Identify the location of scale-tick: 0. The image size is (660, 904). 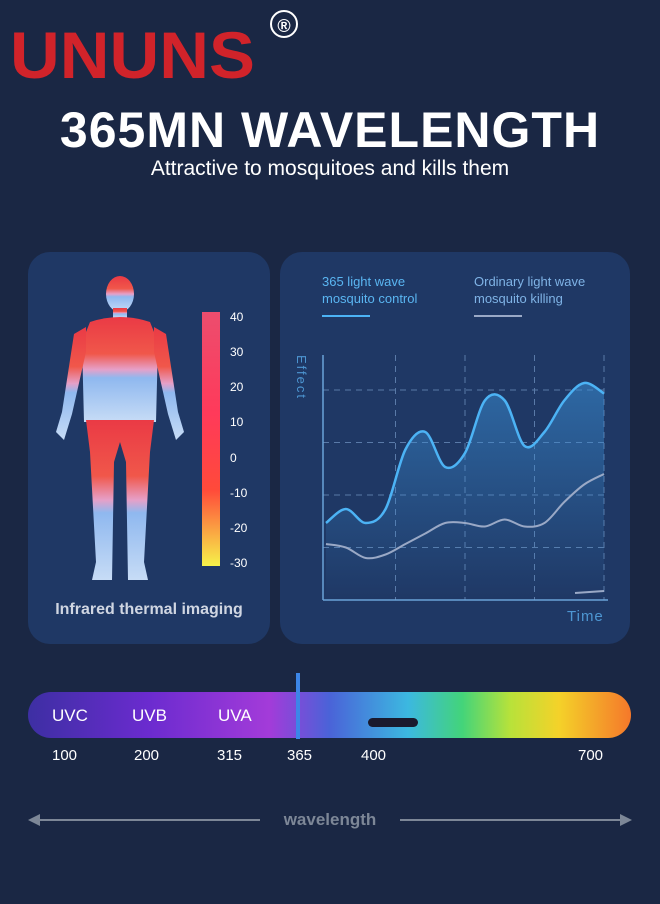
(233, 458).